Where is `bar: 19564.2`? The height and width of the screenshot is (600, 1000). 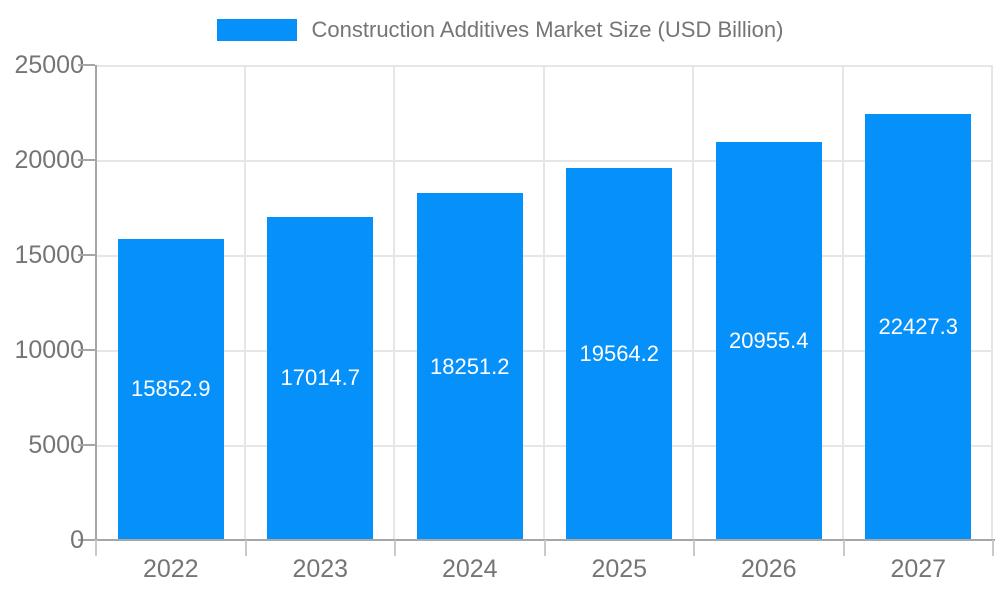
bar: 19564.2 is located at coordinates (619, 354).